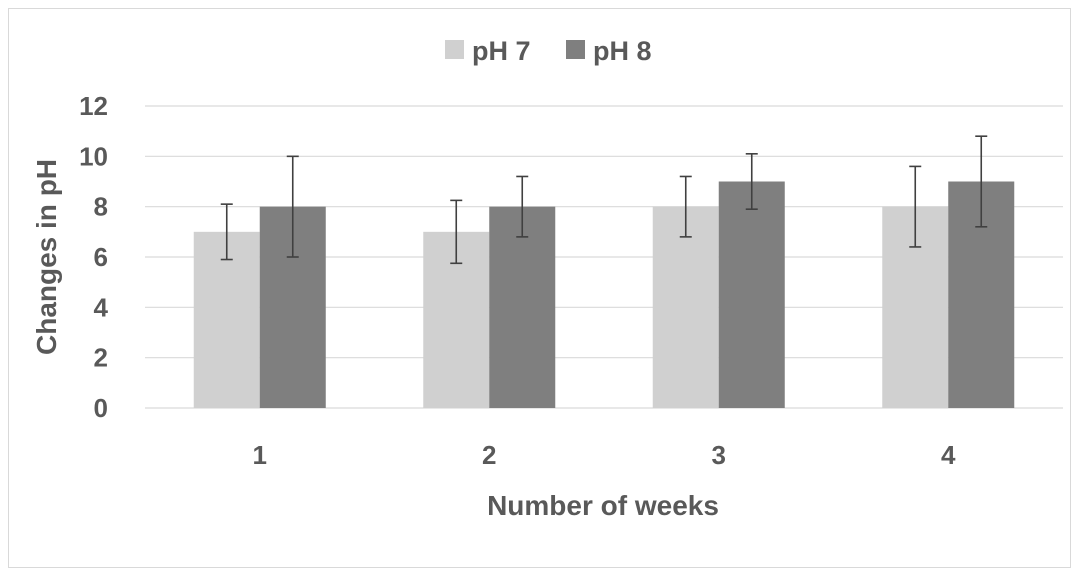  What do you see at coordinates (719, 455) in the screenshot?
I see `x-tick-label: 3` at bounding box center [719, 455].